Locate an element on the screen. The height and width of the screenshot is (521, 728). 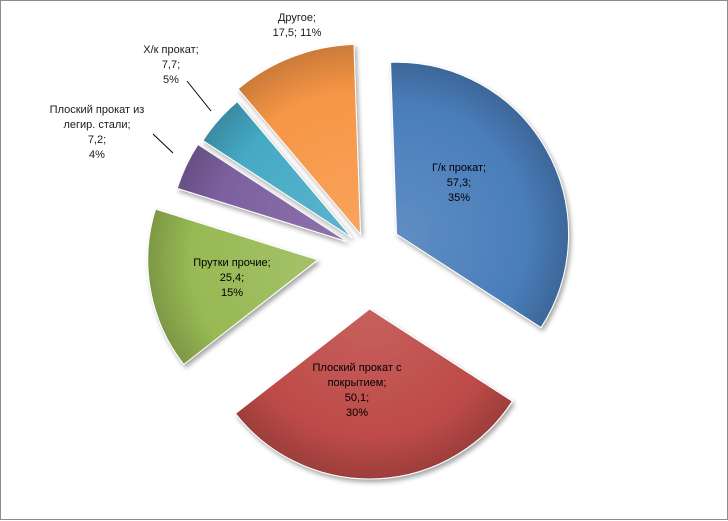
data-label-6: Другое; 17,5; 11% is located at coordinates (297, 25).